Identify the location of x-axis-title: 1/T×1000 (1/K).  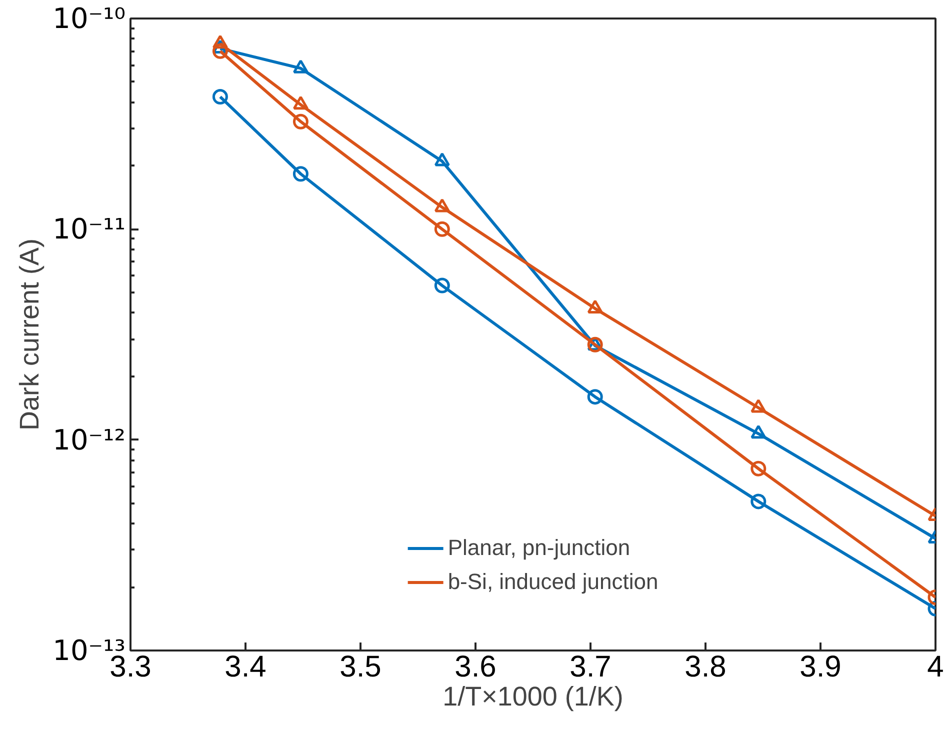
(533, 697).